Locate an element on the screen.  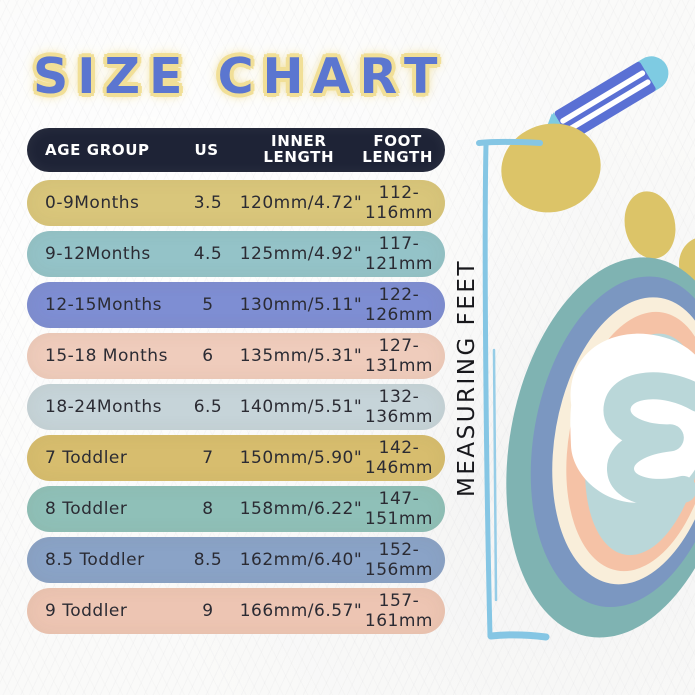
table-row: 9 Toddler 9 166mm/6.57" 157-161mm is located at coordinates (236, 611).